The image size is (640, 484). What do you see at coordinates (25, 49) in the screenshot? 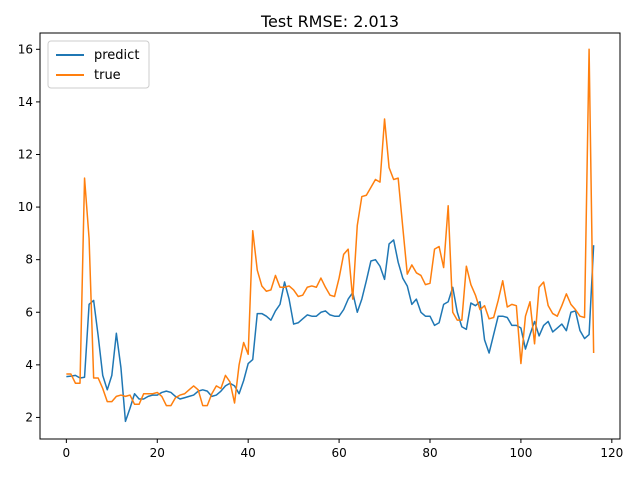
I see `y-tick-label: 16` at bounding box center [25, 49].